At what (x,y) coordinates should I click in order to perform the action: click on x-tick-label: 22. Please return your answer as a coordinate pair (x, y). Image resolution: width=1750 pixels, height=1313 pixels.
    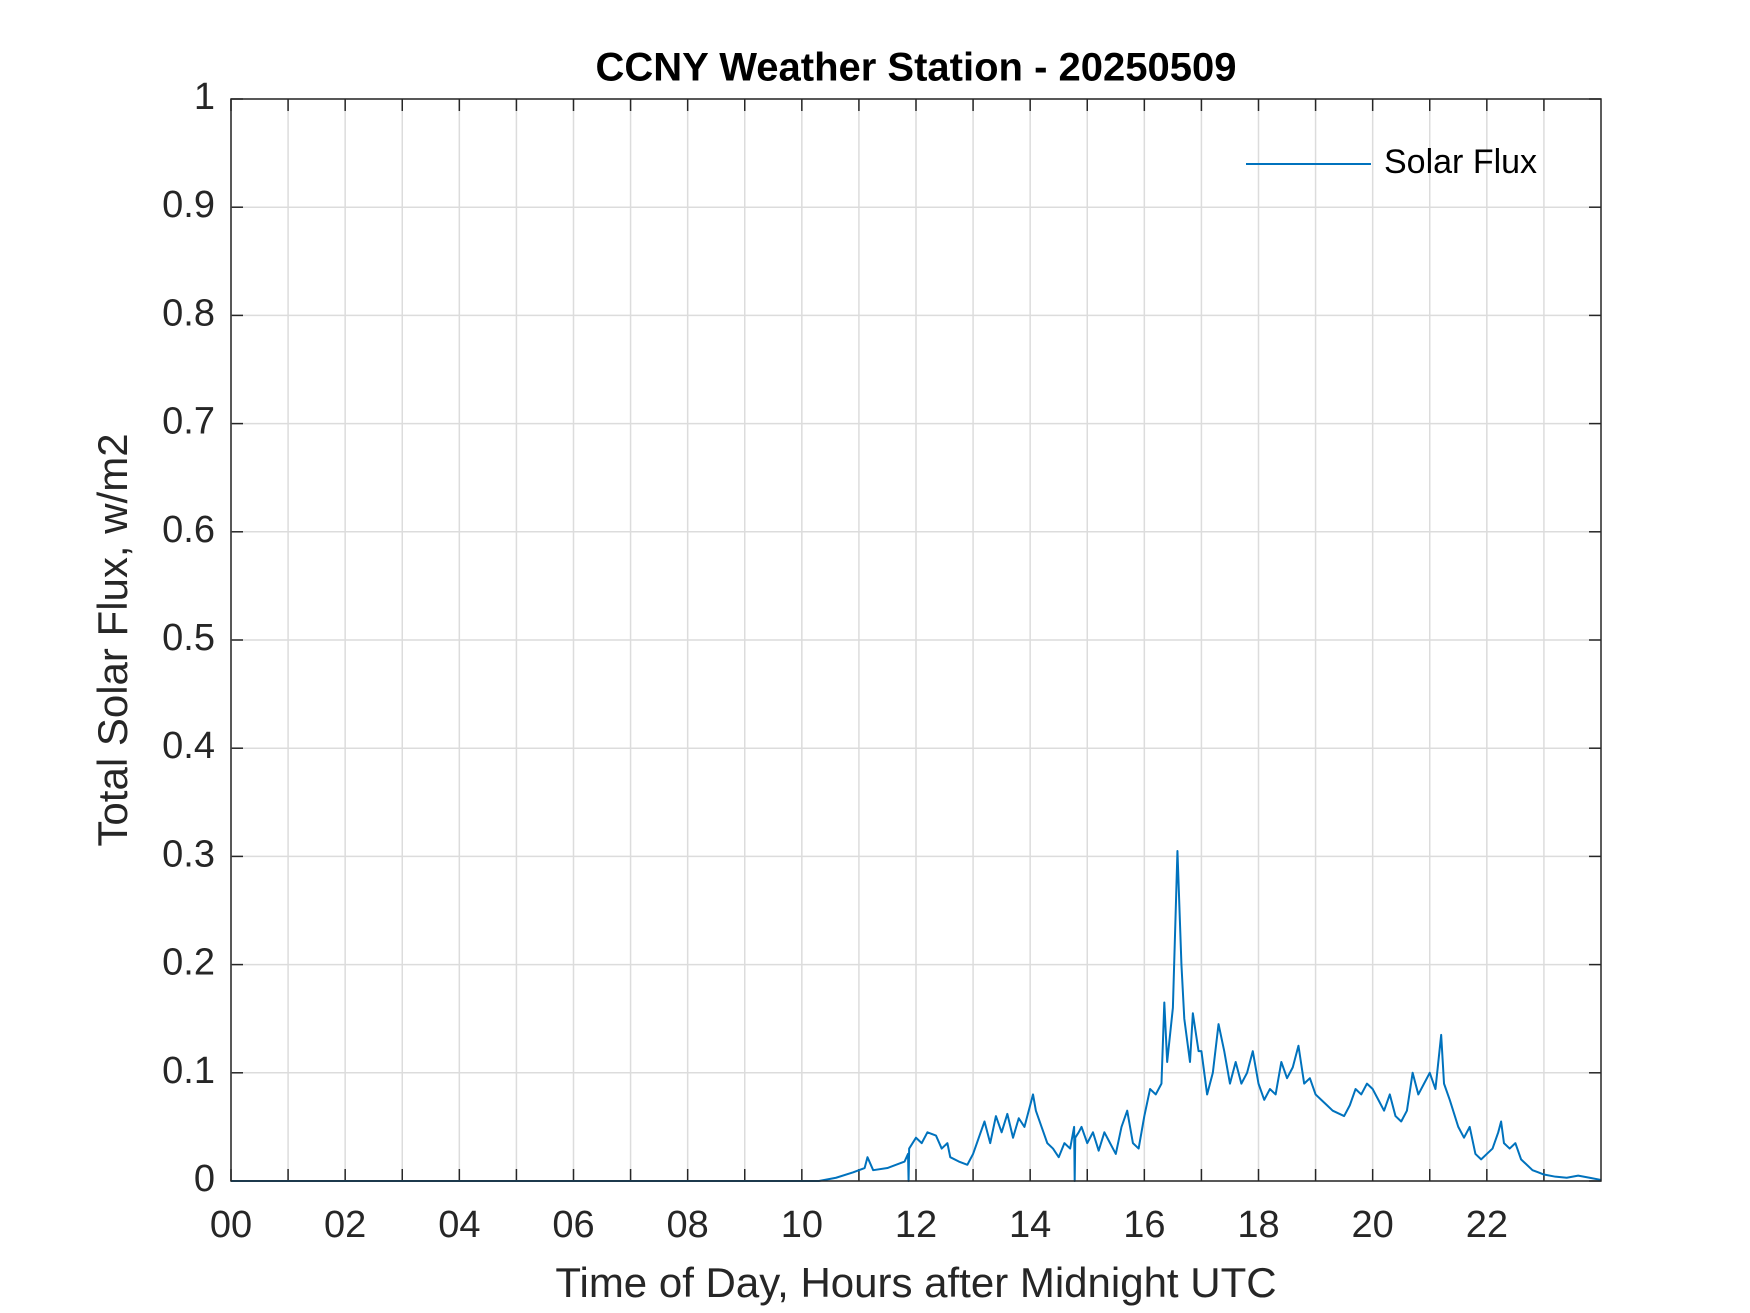
    Looking at the image, I should click on (1487, 1225).